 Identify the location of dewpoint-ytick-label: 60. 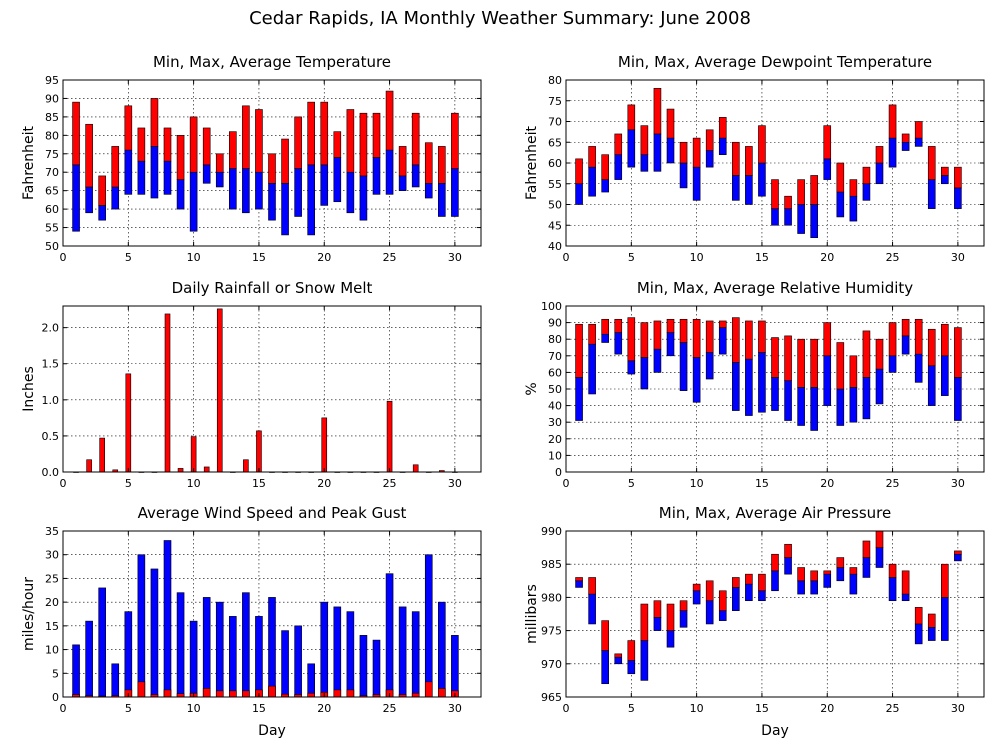
(555, 163).